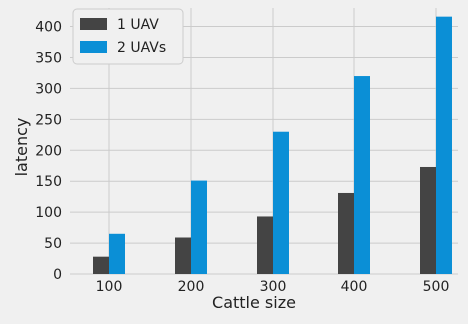 The height and width of the screenshot is (324, 468). Describe the element at coordinates (93, 24) in the screenshot. I see `legend-swatch-1-uav` at that location.